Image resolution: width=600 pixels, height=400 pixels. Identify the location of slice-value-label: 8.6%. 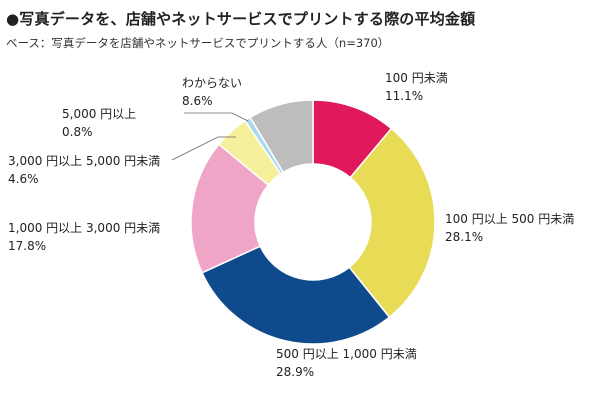
(197, 101).